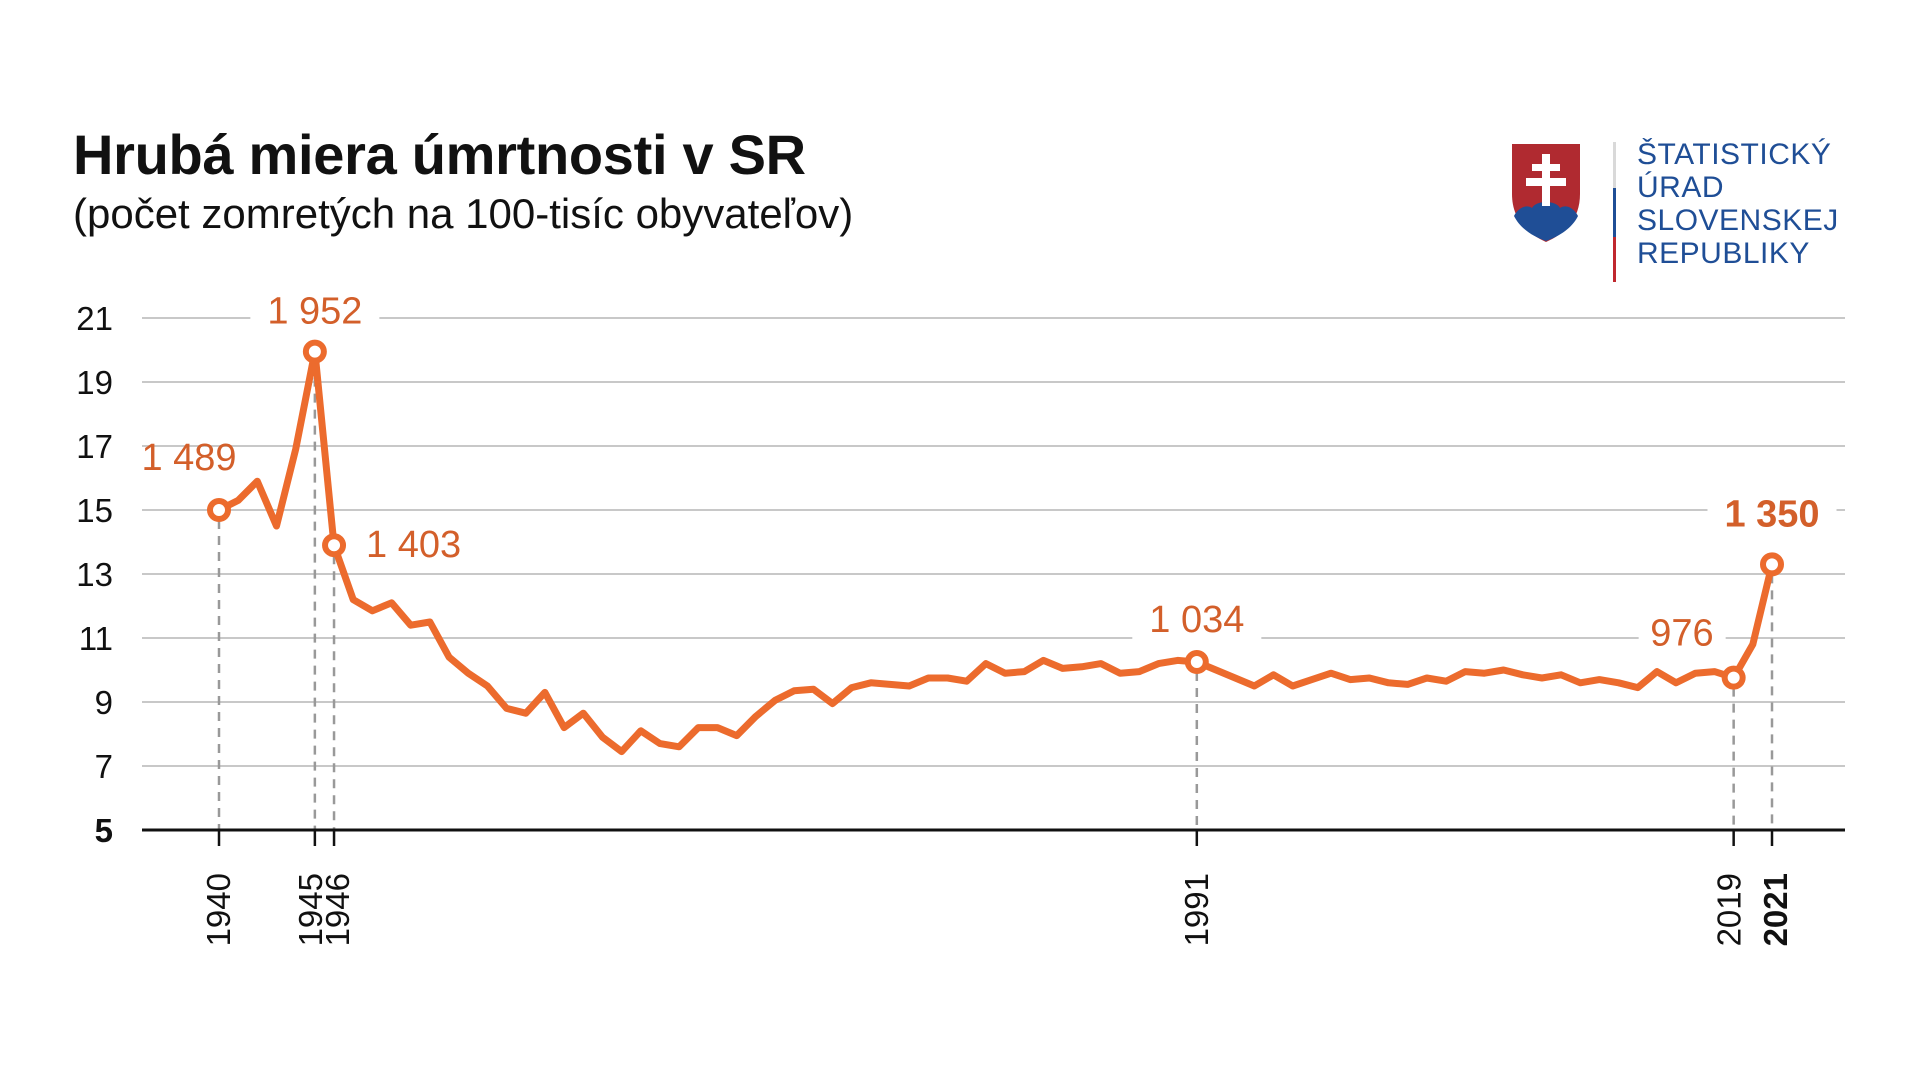  Describe the element at coordinates (1614, 212) in the screenshot. I see `logo-tricolor-bar` at that location.